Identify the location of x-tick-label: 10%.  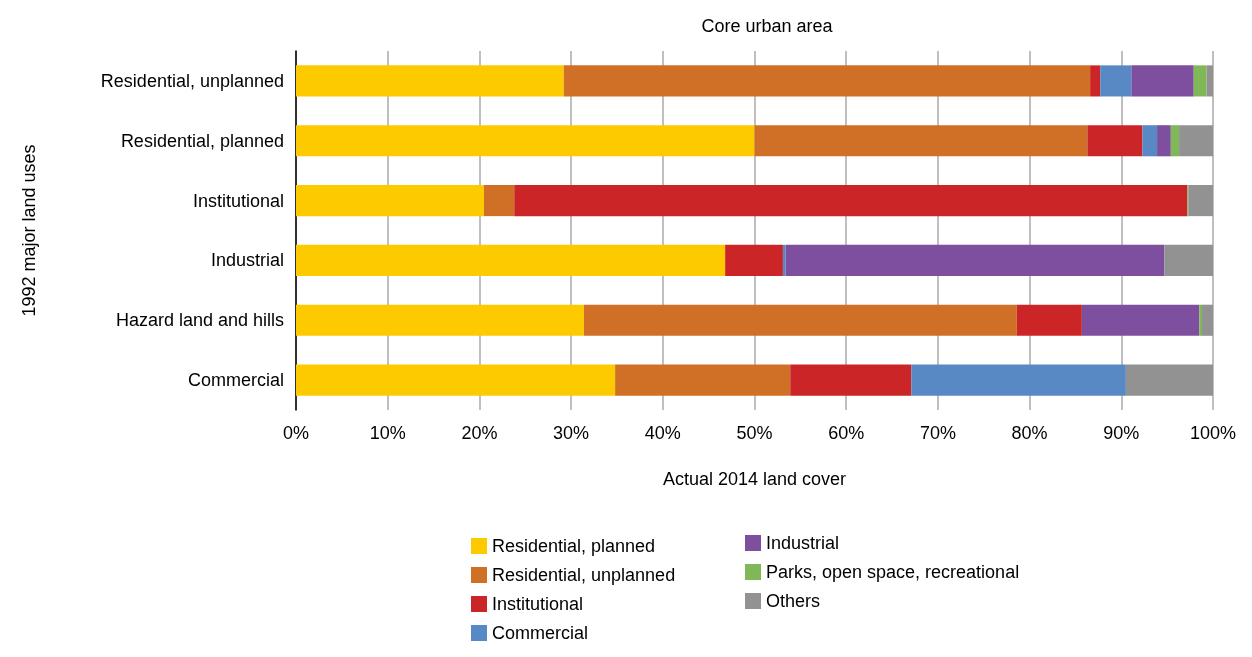
(387, 433).